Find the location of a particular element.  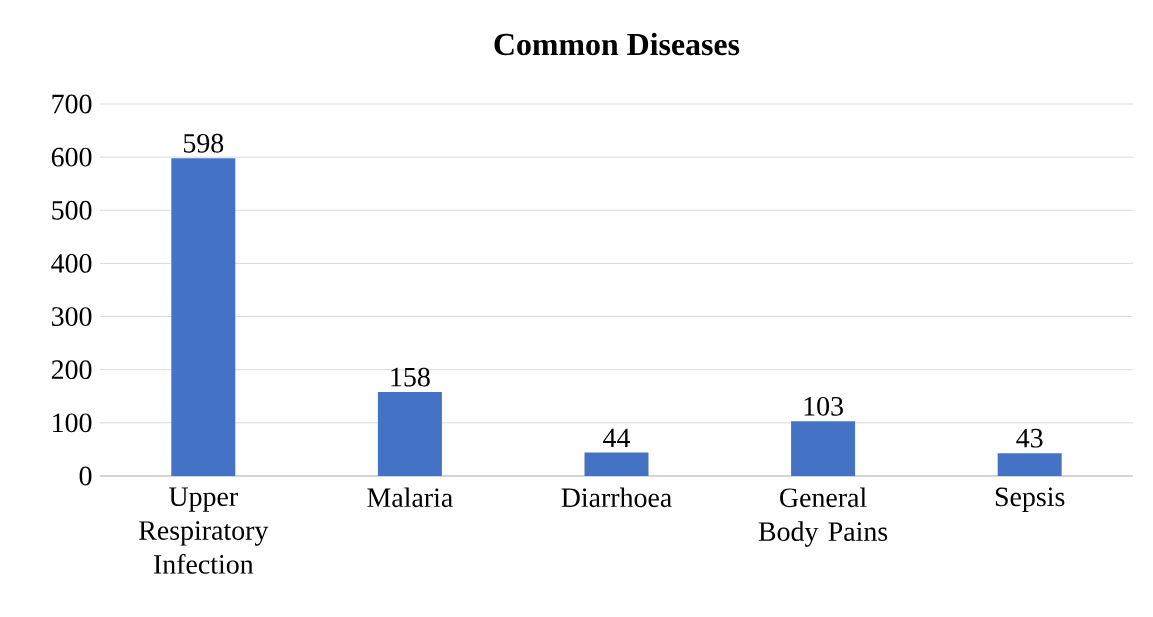

y-tick-label: 0 is located at coordinates (85, 476).